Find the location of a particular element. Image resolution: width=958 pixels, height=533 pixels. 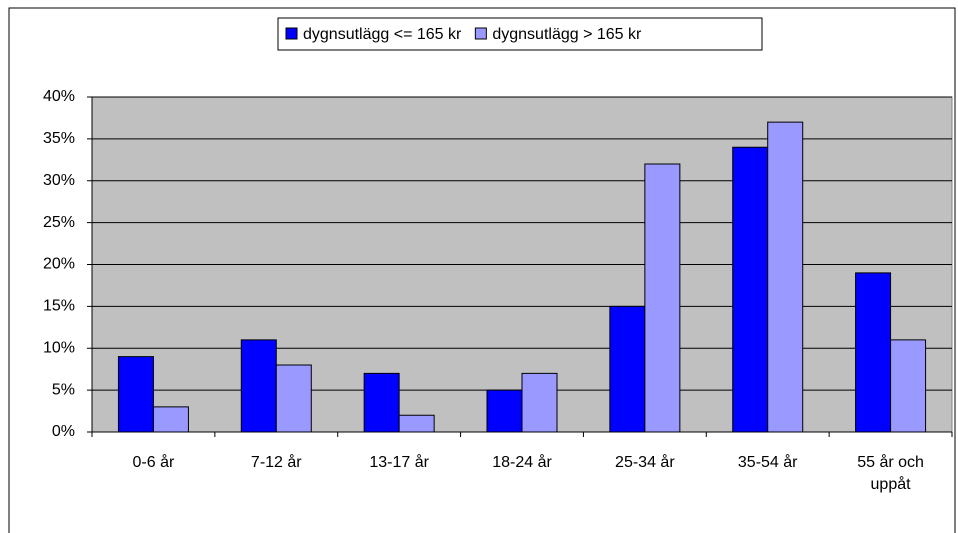

y-tick-label: 40% is located at coordinates (59, 96).